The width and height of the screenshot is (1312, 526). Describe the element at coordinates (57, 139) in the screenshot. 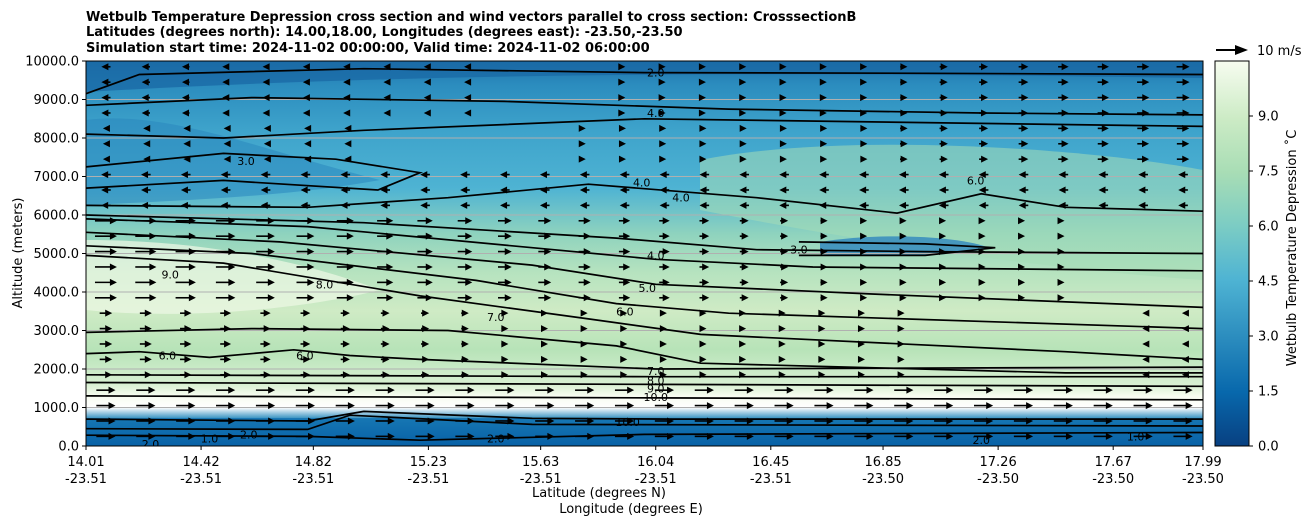

I see `y-tick-label: 8000.0` at that location.